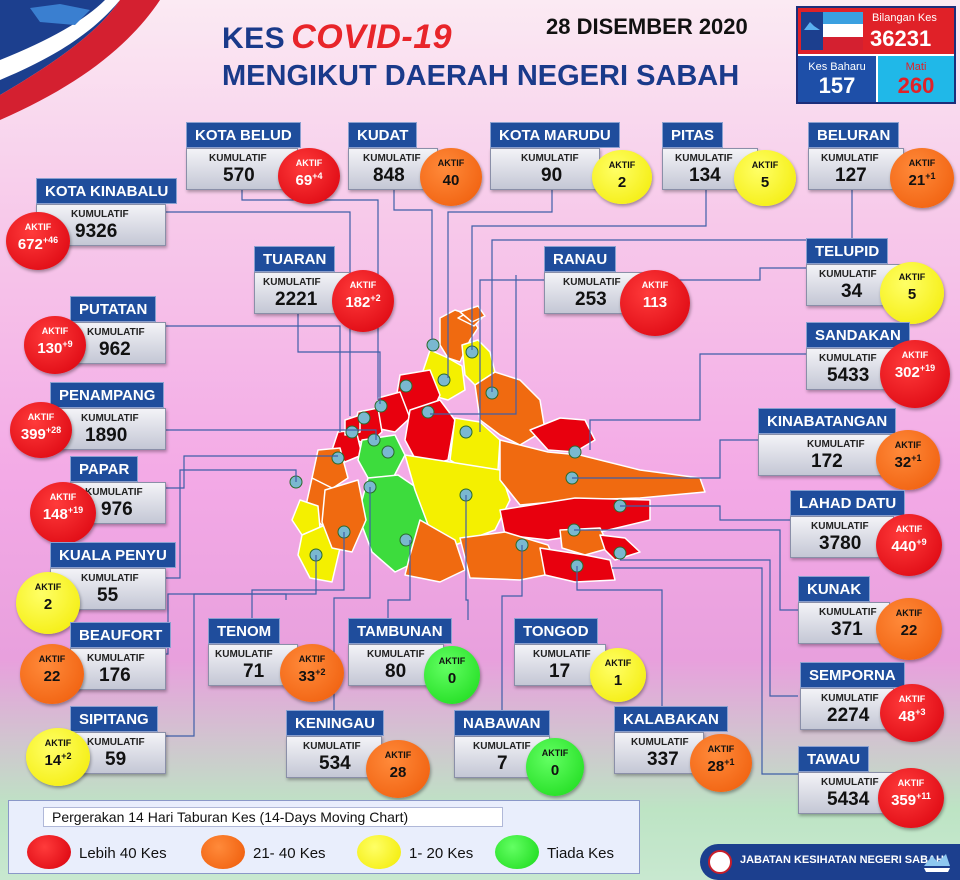 This screenshot has height=880, width=960. Describe the element at coordinates (909, 630) in the screenshot. I see `aktif-count: 22` at that location.